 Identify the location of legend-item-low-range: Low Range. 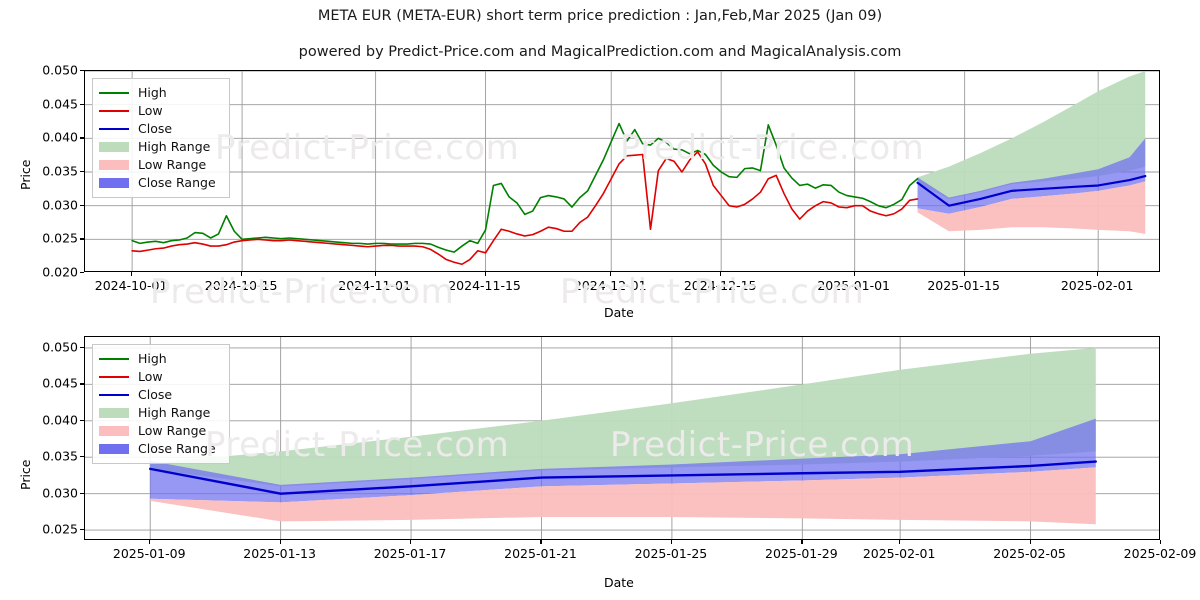
(160, 431).